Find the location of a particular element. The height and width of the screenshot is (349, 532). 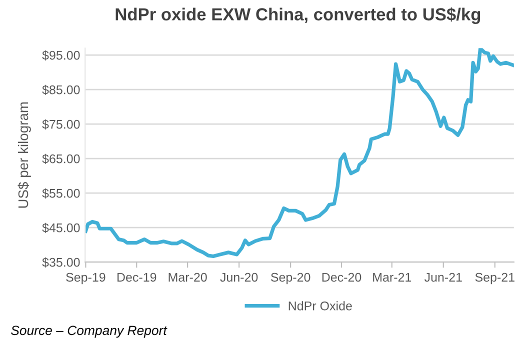

x-tick-label: Jun-20 is located at coordinates (239, 277).